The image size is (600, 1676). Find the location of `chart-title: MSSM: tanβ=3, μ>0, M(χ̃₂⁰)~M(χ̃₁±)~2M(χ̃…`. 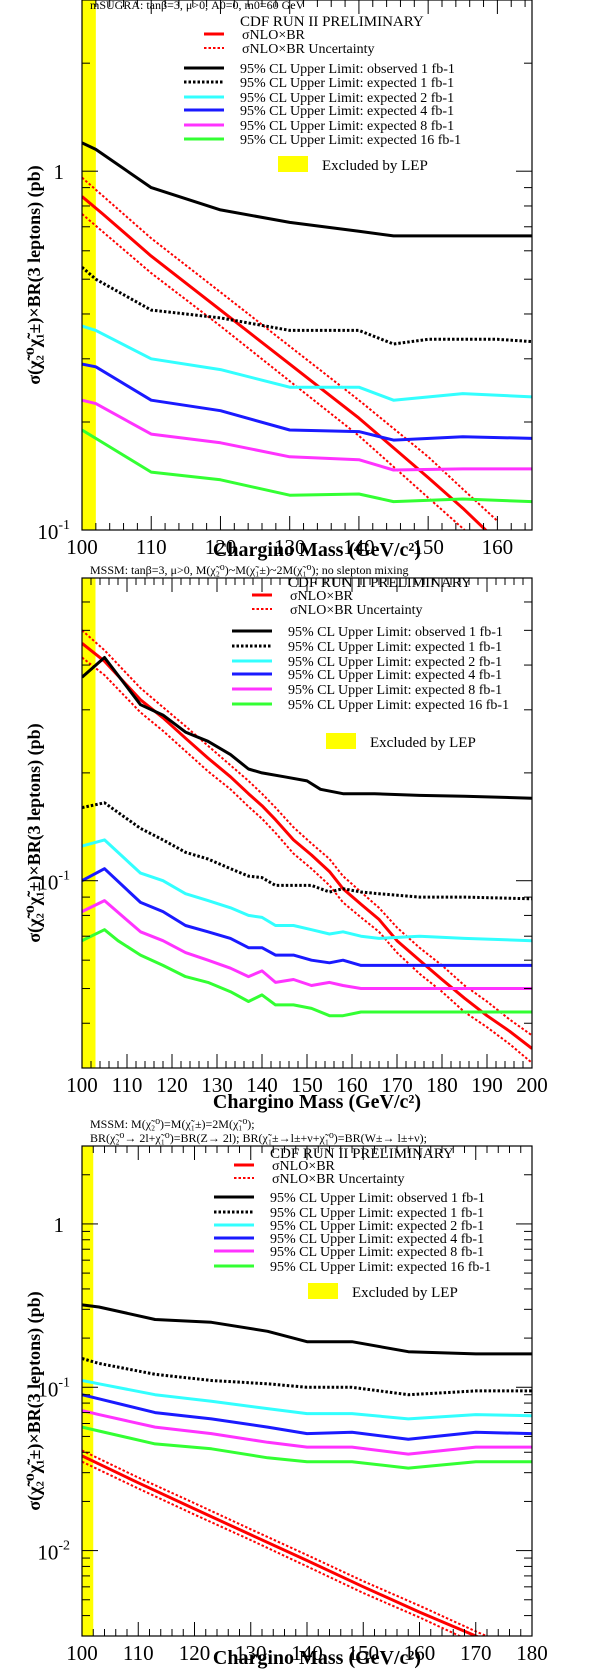

chart-title: MSSM: tanβ=3, μ>0, M(χ̃₂⁰)~M(χ̃₁±)~2M(χ̃… is located at coordinates (249, 570).